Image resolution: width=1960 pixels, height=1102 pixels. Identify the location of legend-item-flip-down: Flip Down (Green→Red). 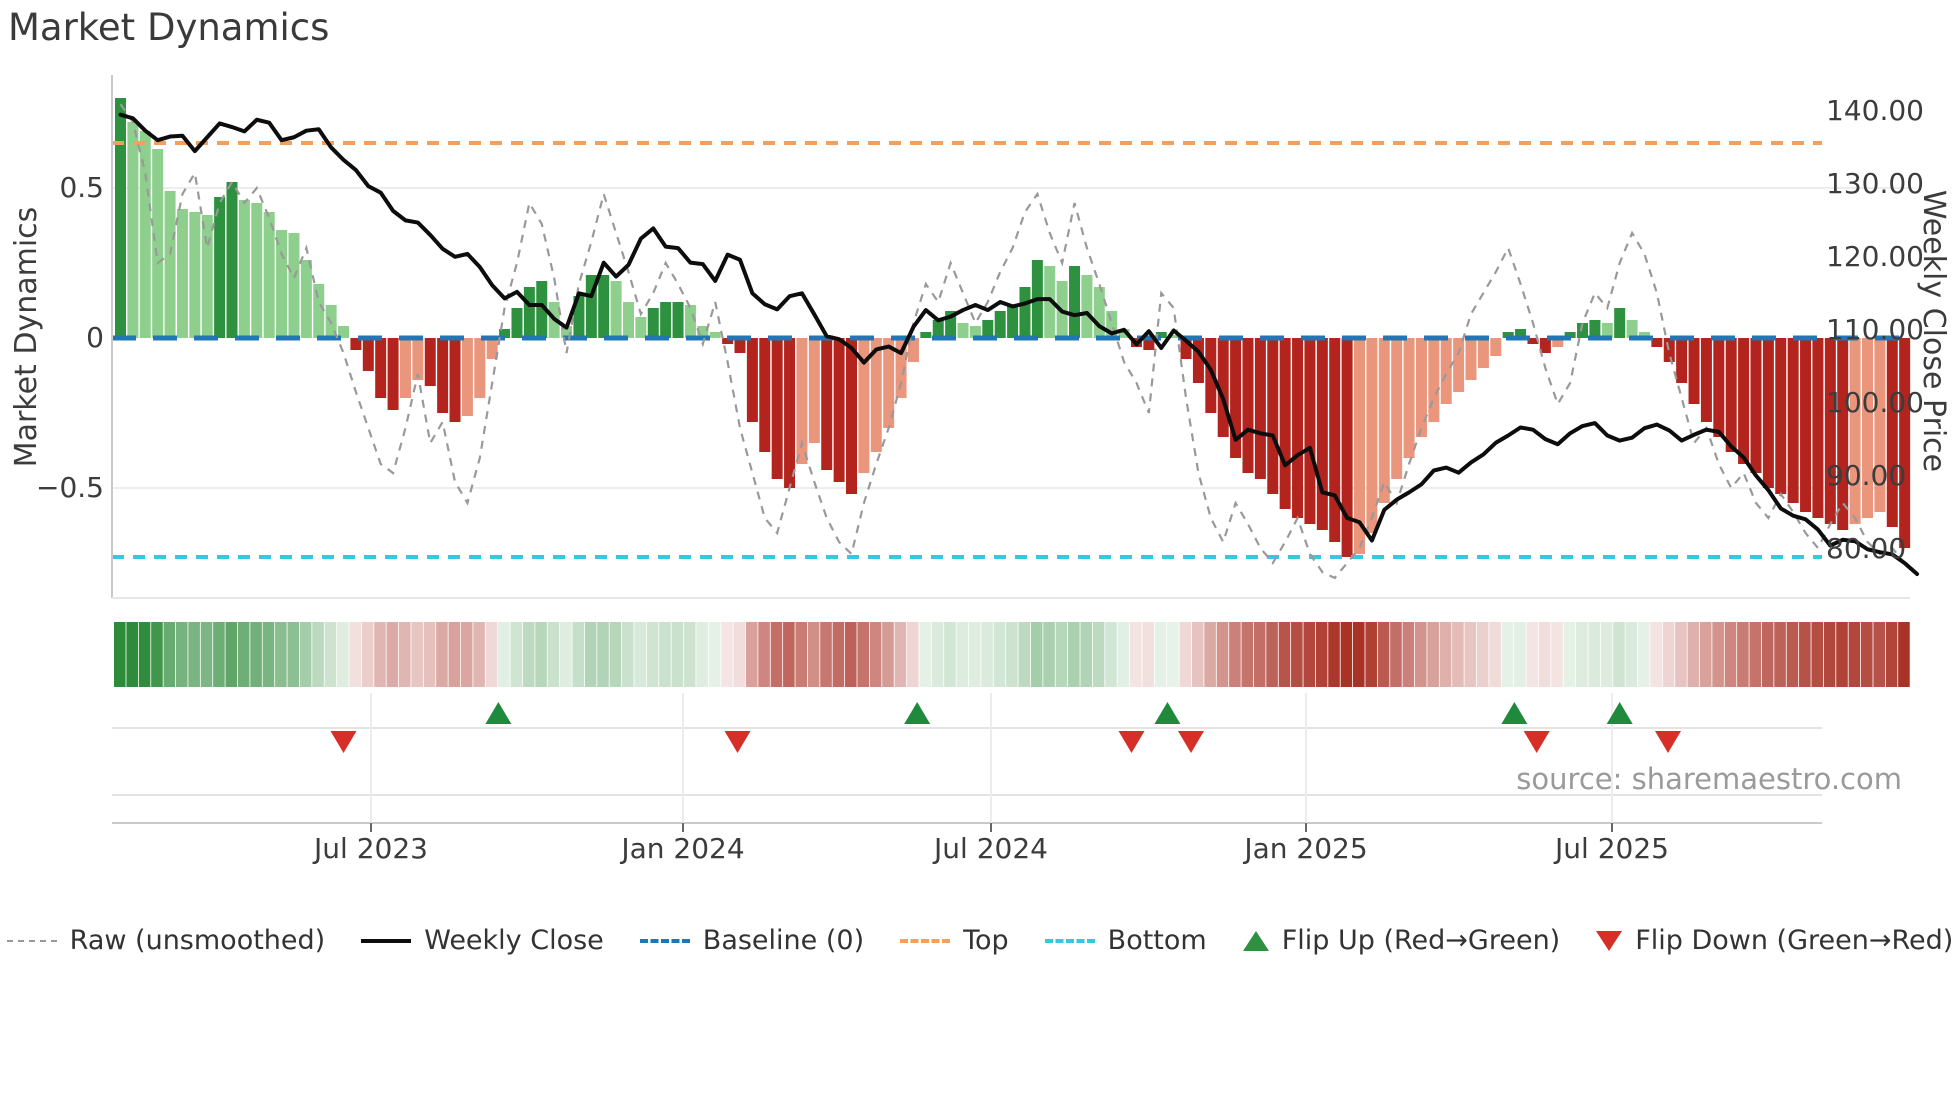
(1774, 940).